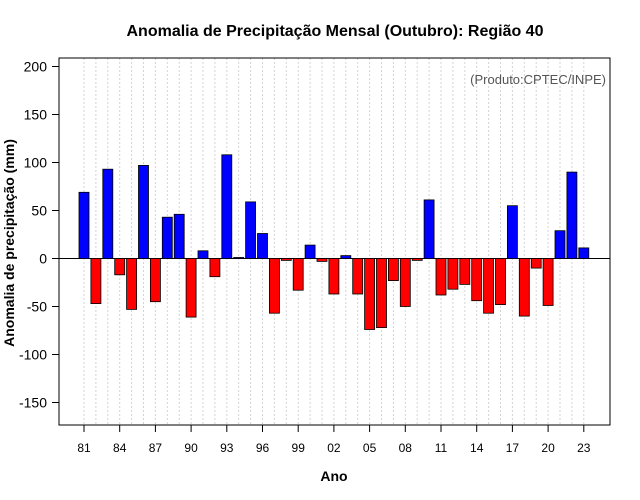 The width and height of the screenshot is (640, 500). What do you see at coordinates (429, 229) in the screenshot?
I see `bar-2010` at bounding box center [429, 229].